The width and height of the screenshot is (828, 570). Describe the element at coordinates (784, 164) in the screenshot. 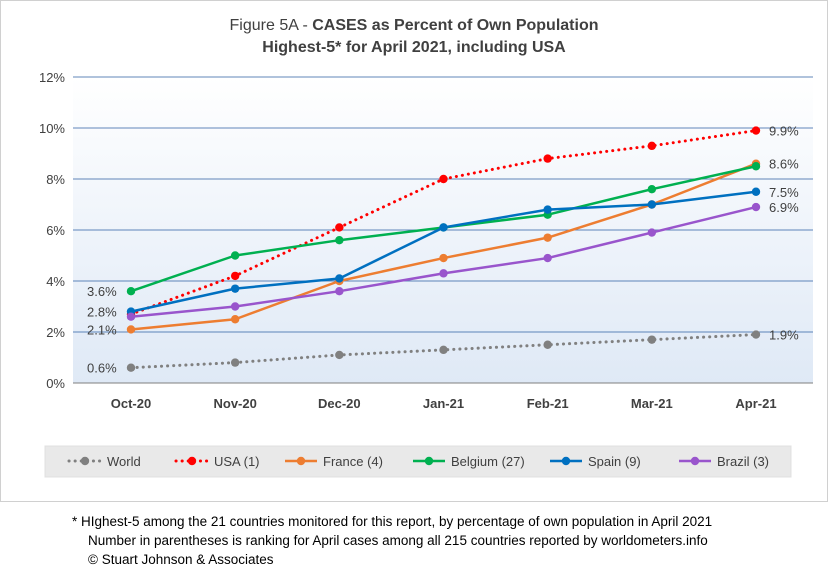

I see `end-value-label: 8.6%` at that location.